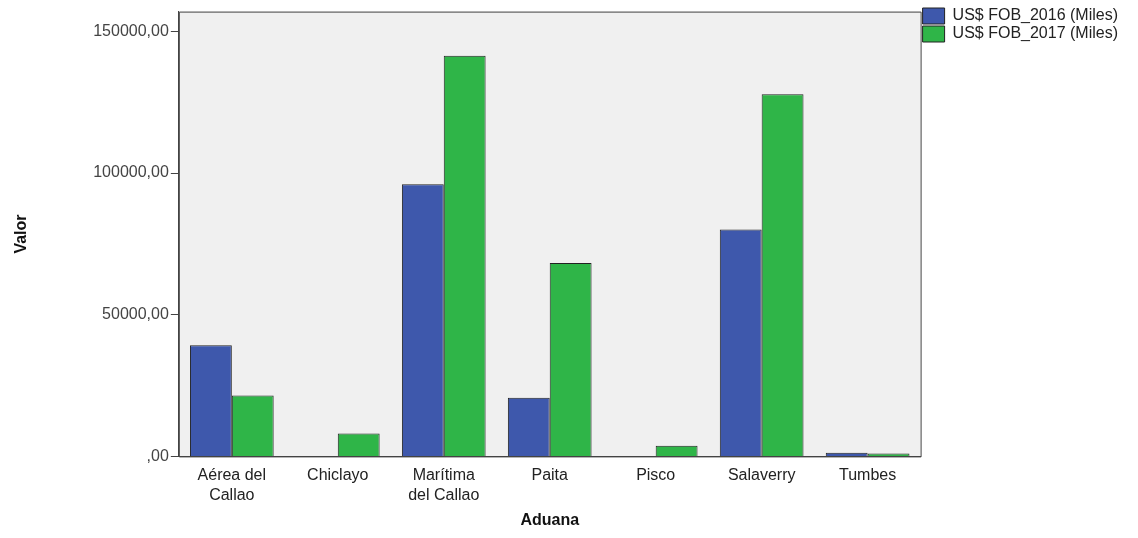 The height and width of the screenshot is (538, 1138). What do you see at coordinates (550, 475) in the screenshot?
I see `x-tick-label: Paita` at bounding box center [550, 475].